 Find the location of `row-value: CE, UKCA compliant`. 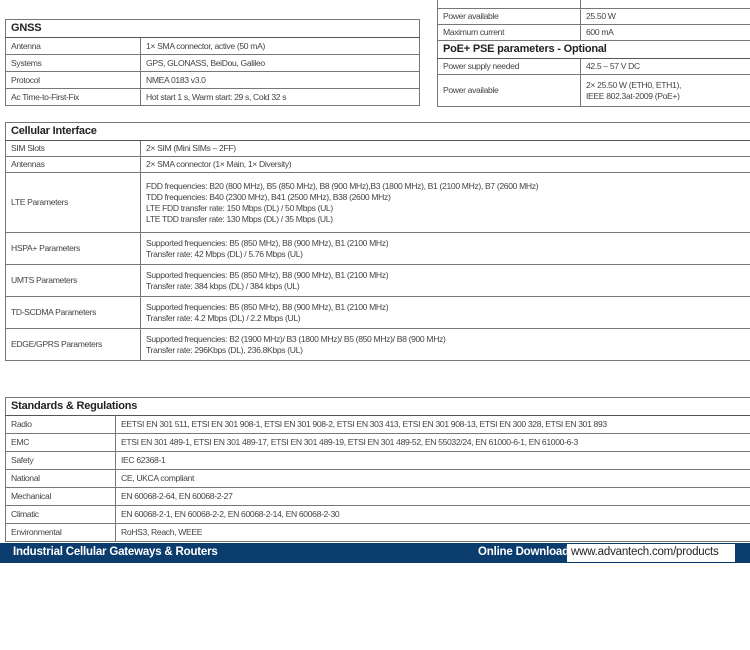

row-value: CE, UKCA compliant is located at coordinates (432, 478).